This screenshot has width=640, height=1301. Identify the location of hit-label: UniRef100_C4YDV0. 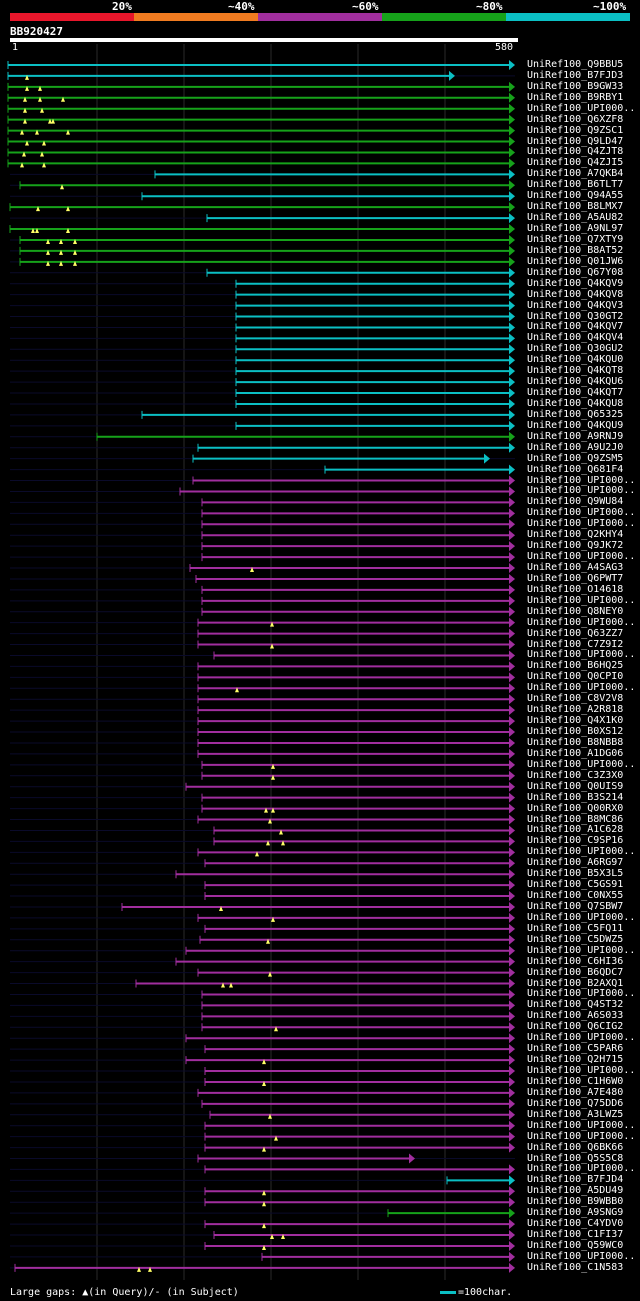
(575, 1224).